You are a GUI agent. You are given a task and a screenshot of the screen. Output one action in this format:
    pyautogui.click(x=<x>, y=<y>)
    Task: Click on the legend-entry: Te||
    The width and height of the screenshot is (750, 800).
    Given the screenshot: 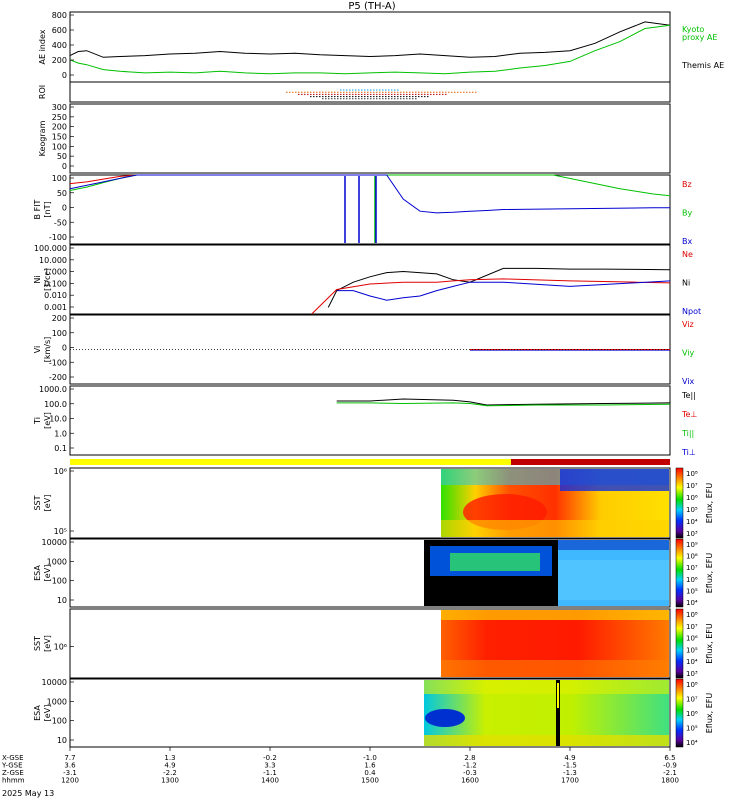 What is the action you would take?
    pyautogui.click(x=688, y=395)
    